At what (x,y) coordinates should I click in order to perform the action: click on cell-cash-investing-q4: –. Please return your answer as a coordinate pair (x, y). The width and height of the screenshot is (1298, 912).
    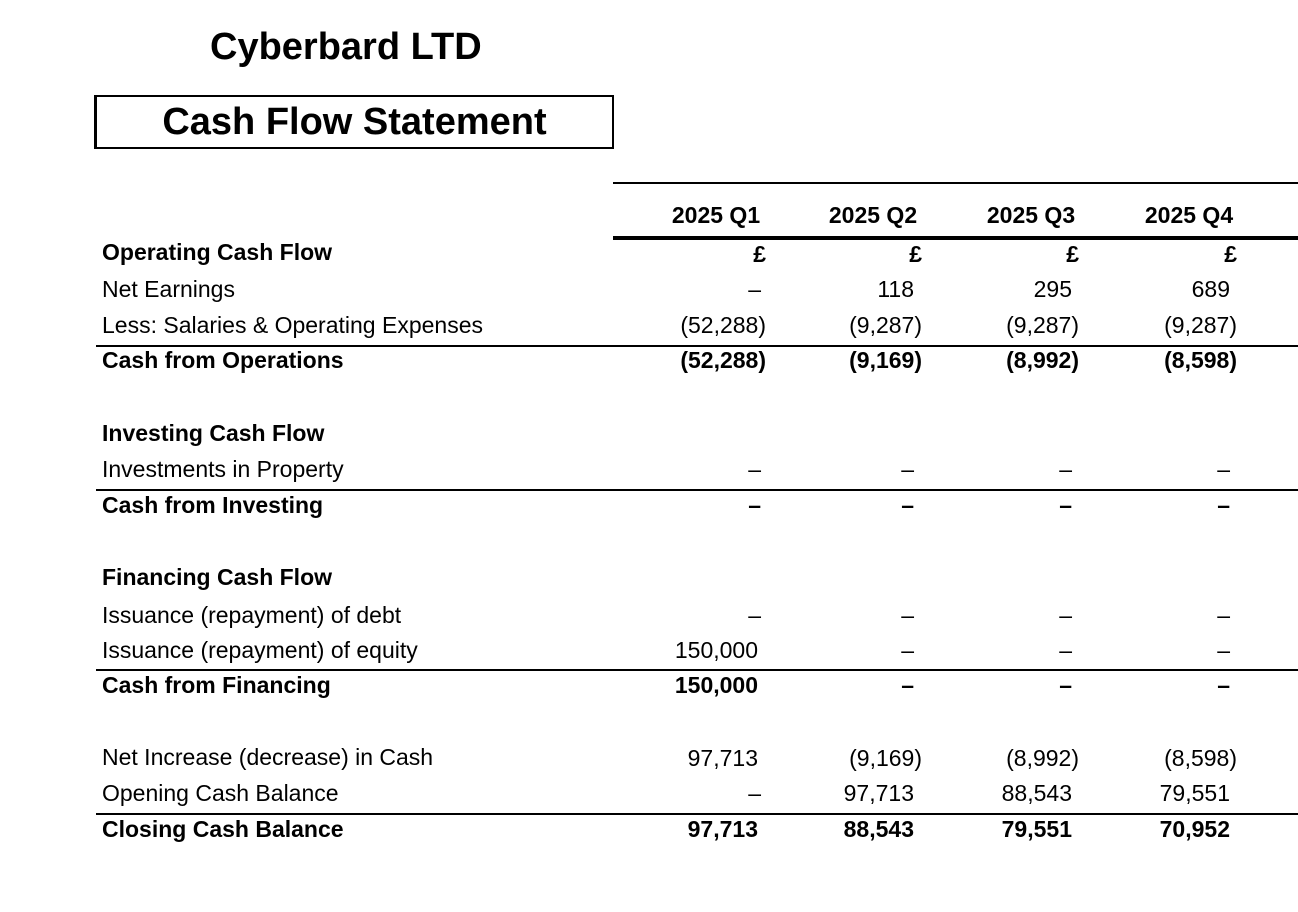
    Looking at the image, I should click on (1223, 505).